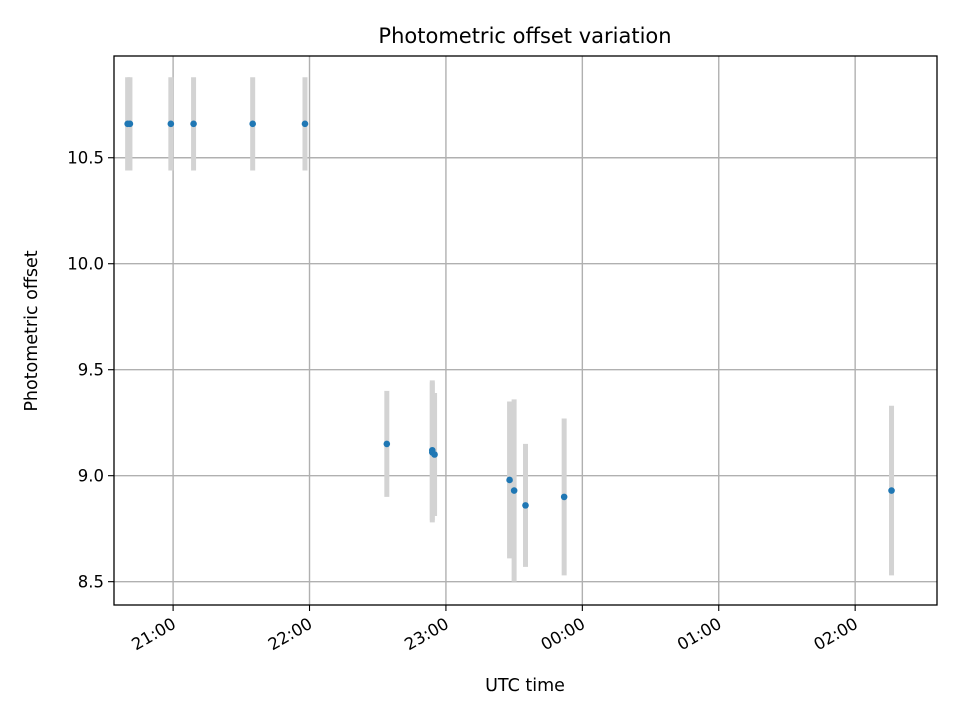  I want to click on y-tick-label: 9.5, so click(91, 370).